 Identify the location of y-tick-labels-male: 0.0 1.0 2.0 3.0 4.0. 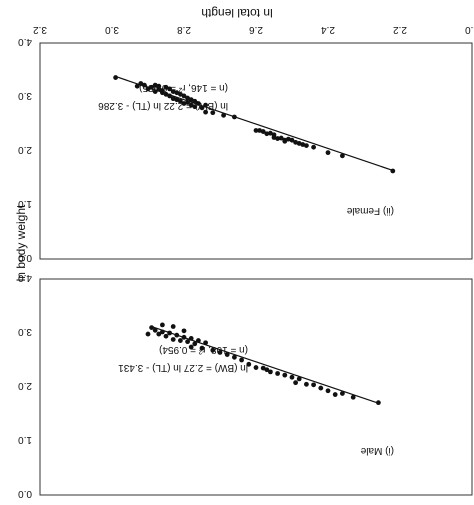
(25, 385).